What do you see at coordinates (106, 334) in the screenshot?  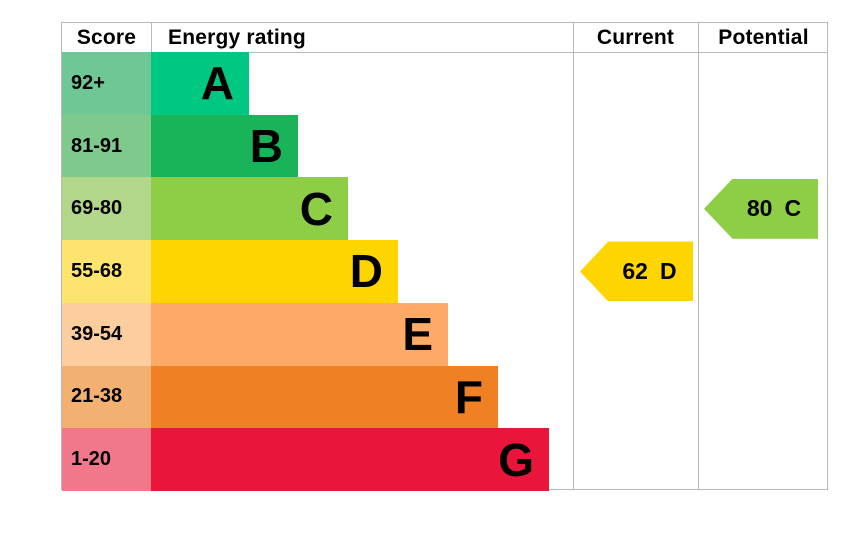 I see `score-range-cell-e: 39-54` at bounding box center [106, 334].